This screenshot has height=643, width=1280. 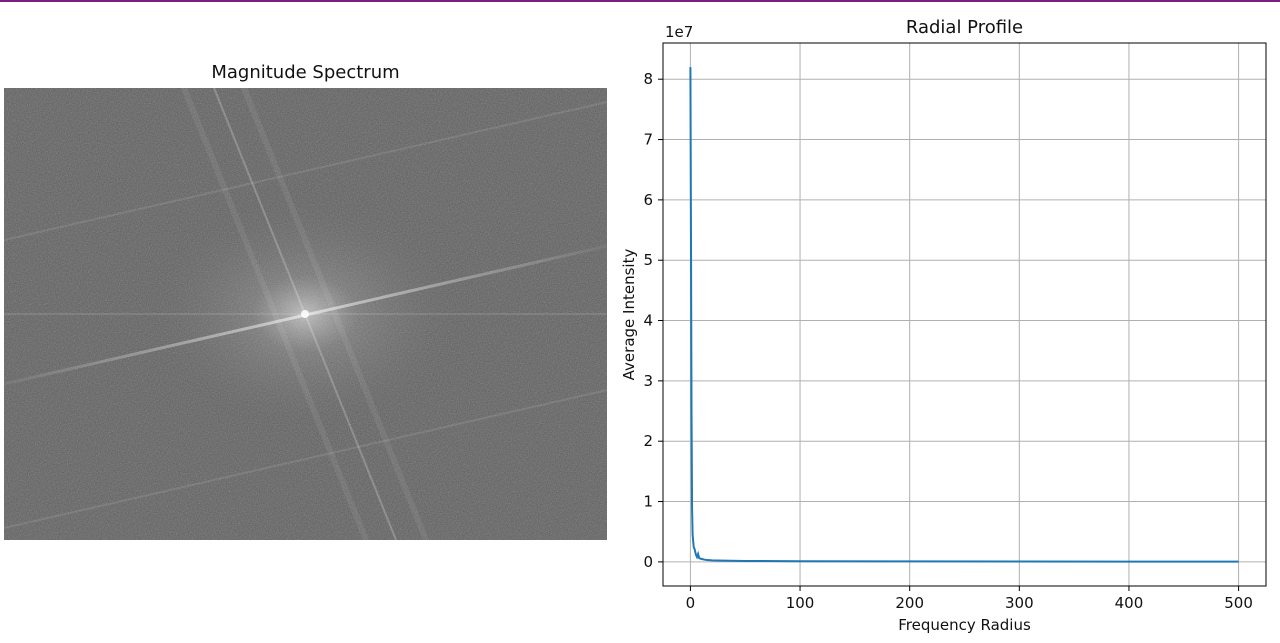 I want to click on y-tick-label: 6, so click(x=648, y=200).